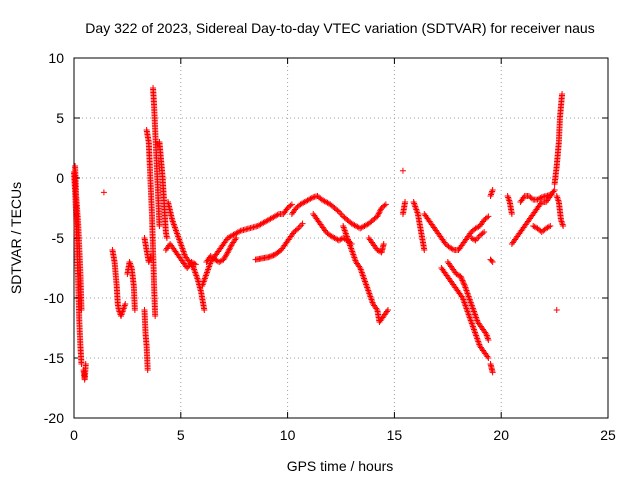  I want to click on x-tick-label: 15, so click(395, 435).